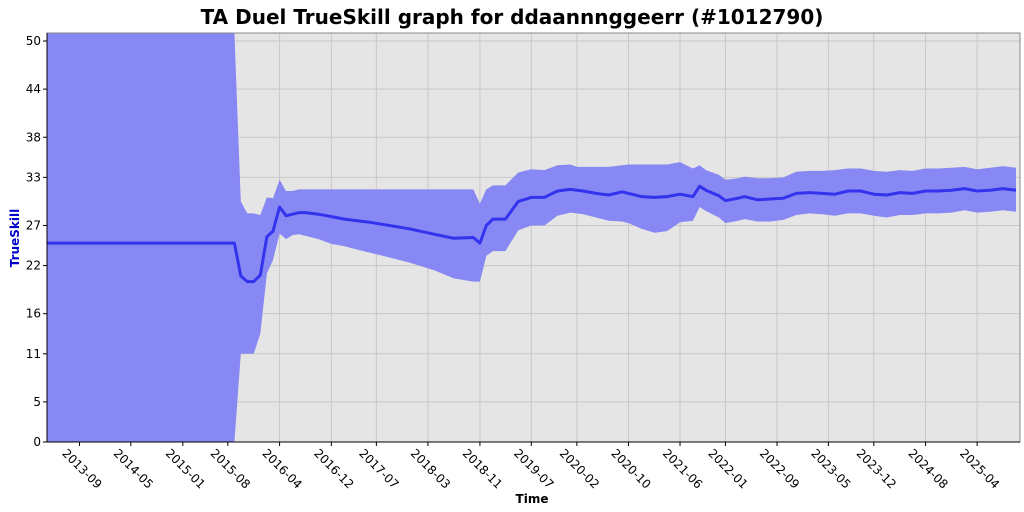 This screenshot has height=512, width=1024. I want to click on y-tick-label: 0, so click(37, 442).